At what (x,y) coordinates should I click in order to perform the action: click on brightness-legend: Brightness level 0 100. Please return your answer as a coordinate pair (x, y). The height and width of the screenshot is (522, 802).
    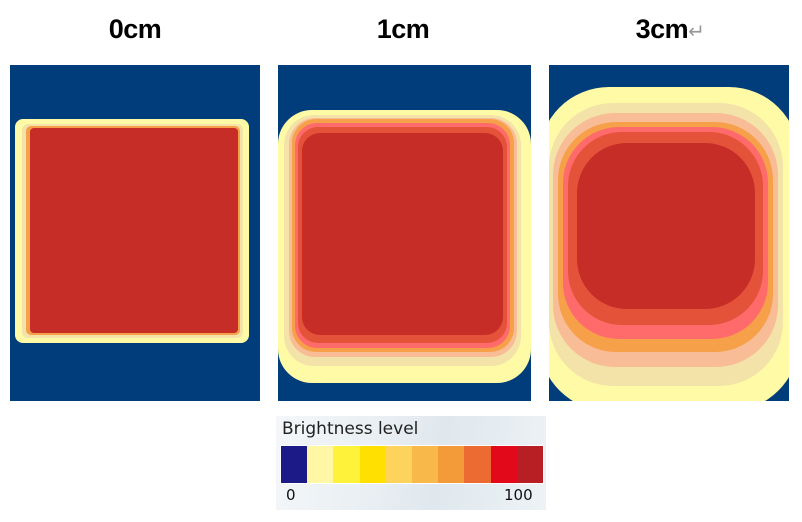
    Looking at the image, I should click on (411, 463).